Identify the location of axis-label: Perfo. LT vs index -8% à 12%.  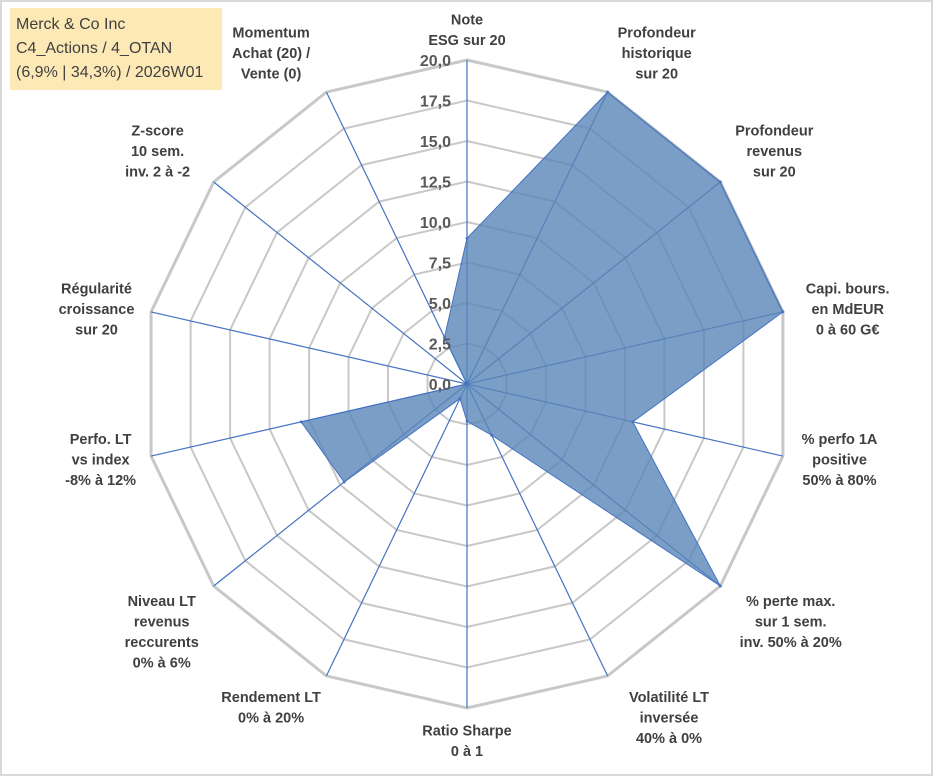
(100, 460).